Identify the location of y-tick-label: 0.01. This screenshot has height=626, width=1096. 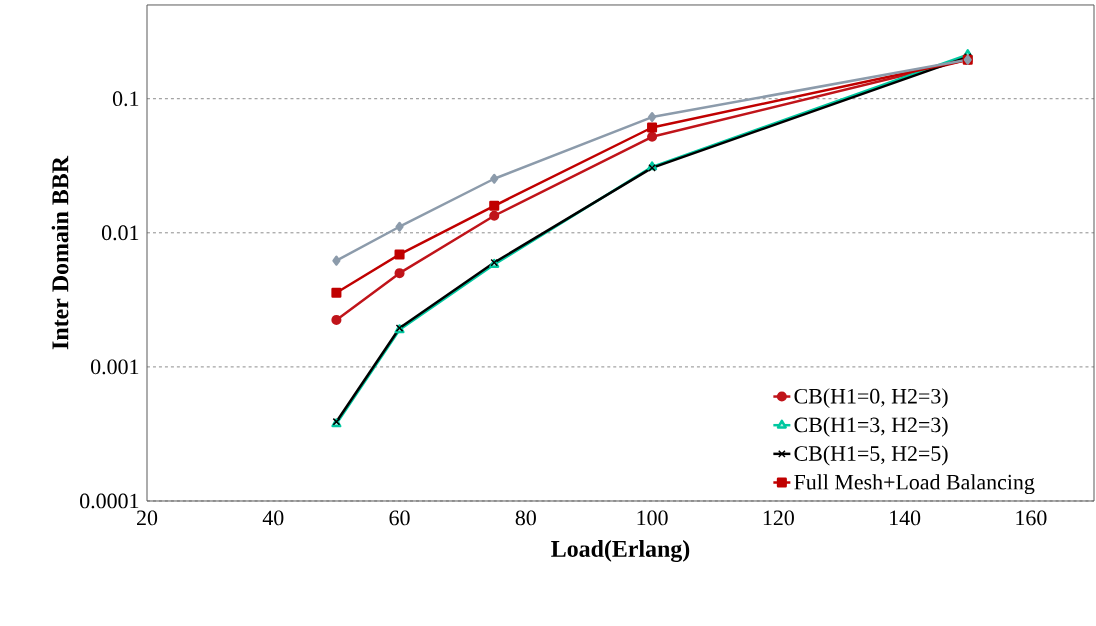
(120, 233).